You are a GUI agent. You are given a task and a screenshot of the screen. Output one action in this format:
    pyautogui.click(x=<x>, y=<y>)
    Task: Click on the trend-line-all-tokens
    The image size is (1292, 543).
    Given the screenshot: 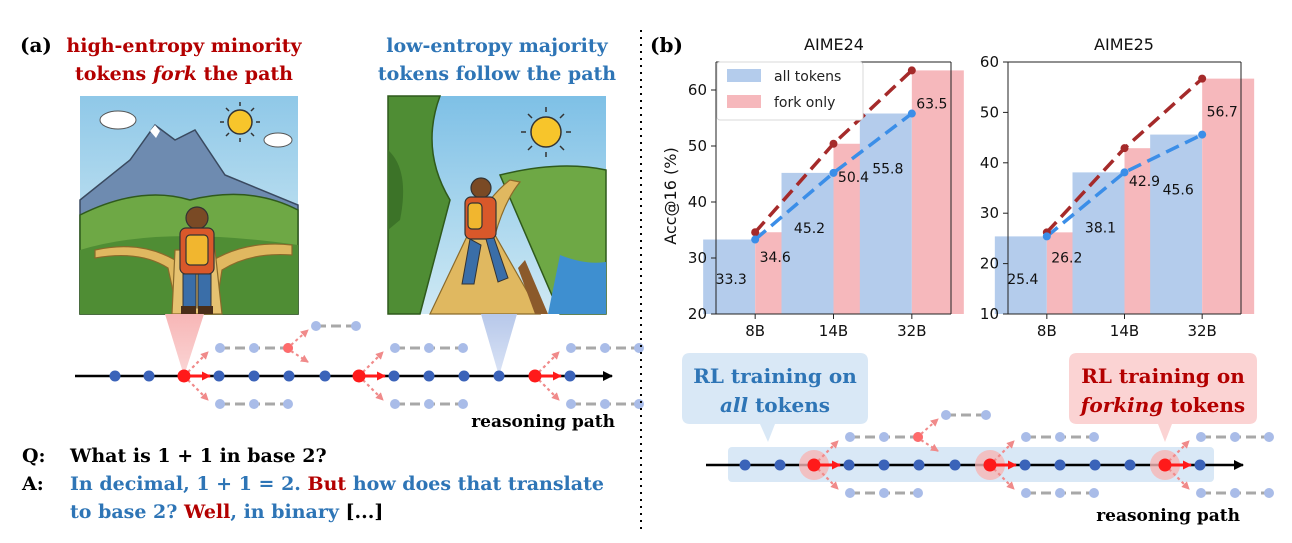 What is the action you would take?
    pyautogui.click(x=833, y=176)
    